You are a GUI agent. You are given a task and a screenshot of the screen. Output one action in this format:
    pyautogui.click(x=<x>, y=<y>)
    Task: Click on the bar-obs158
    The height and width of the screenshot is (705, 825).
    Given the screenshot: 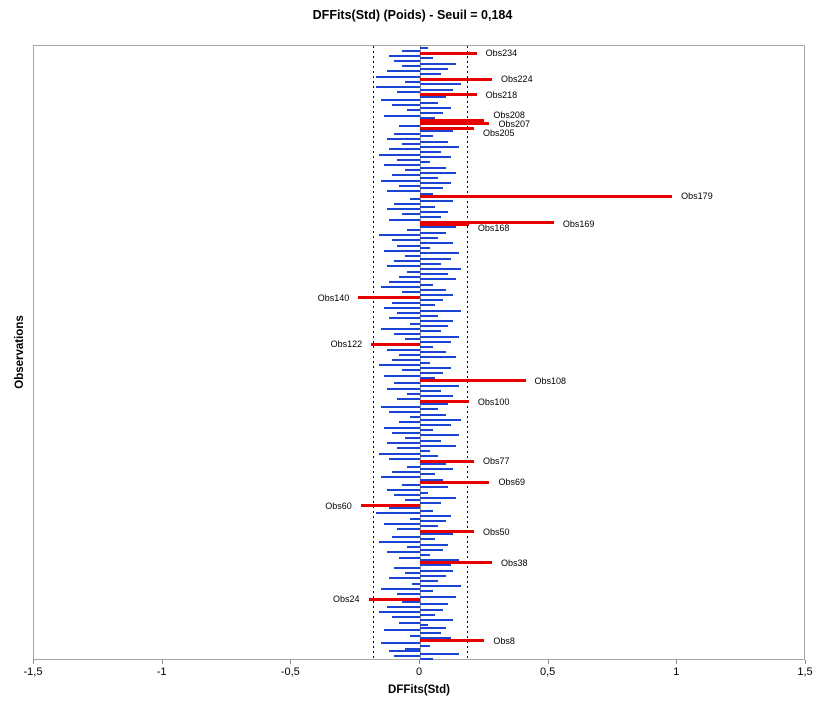 What is the action you would take?
    pyautogui.click(x=401, y=250)
    